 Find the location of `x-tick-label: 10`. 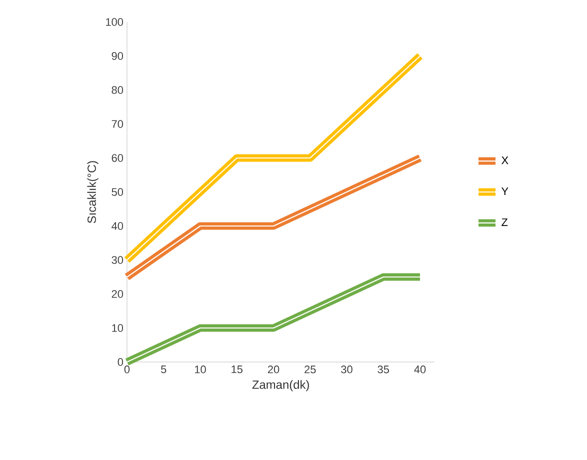

x-tick-label: 10 is located at coordinates (200, 370).